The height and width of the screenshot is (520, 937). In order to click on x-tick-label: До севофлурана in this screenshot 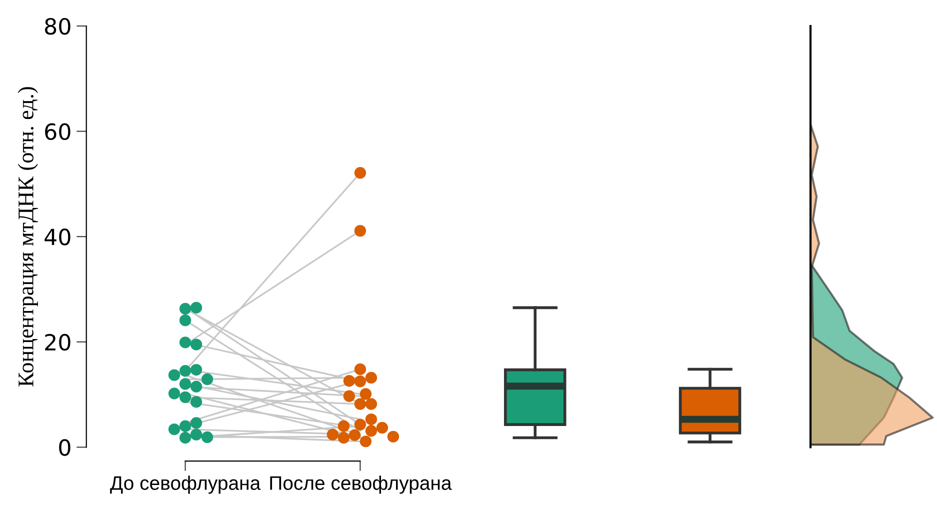, I will do `click(185, 485)`.